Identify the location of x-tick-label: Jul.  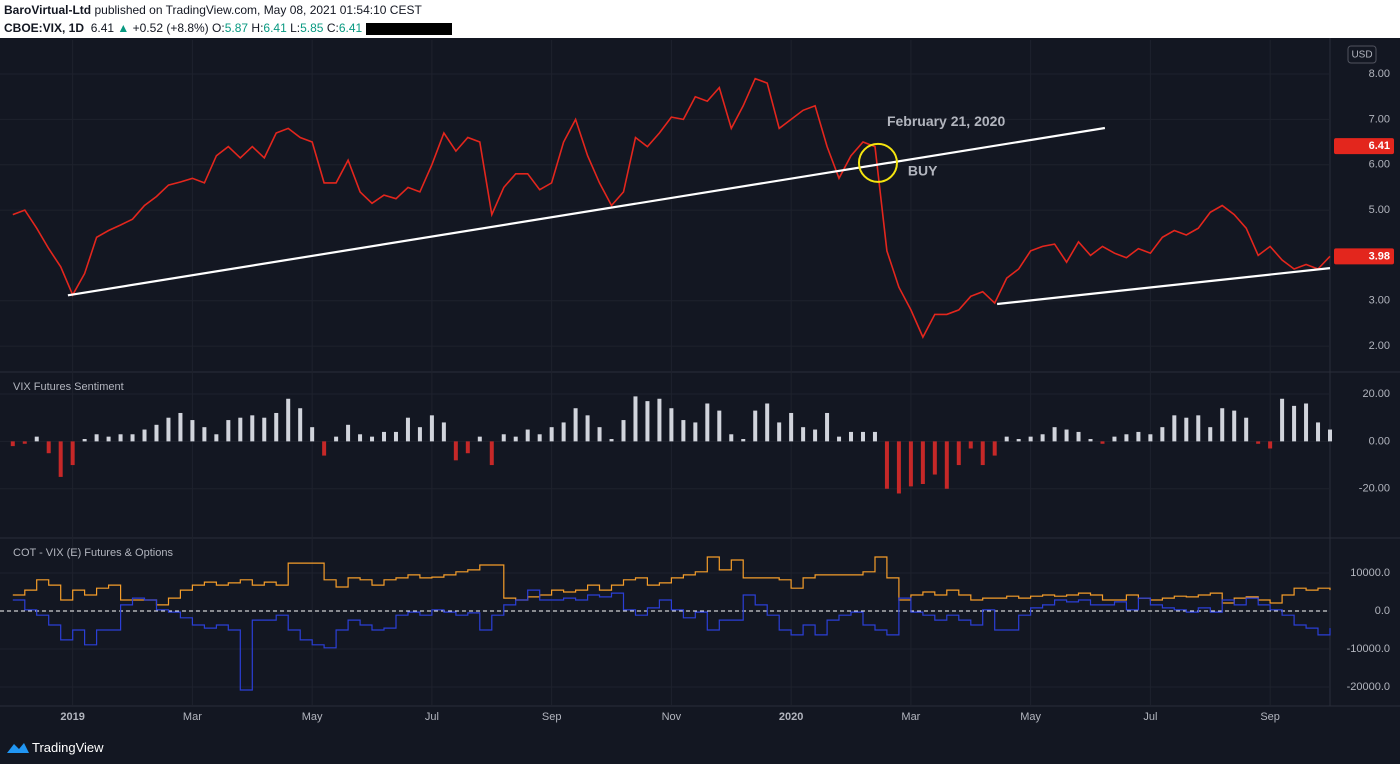
(1150, 717).